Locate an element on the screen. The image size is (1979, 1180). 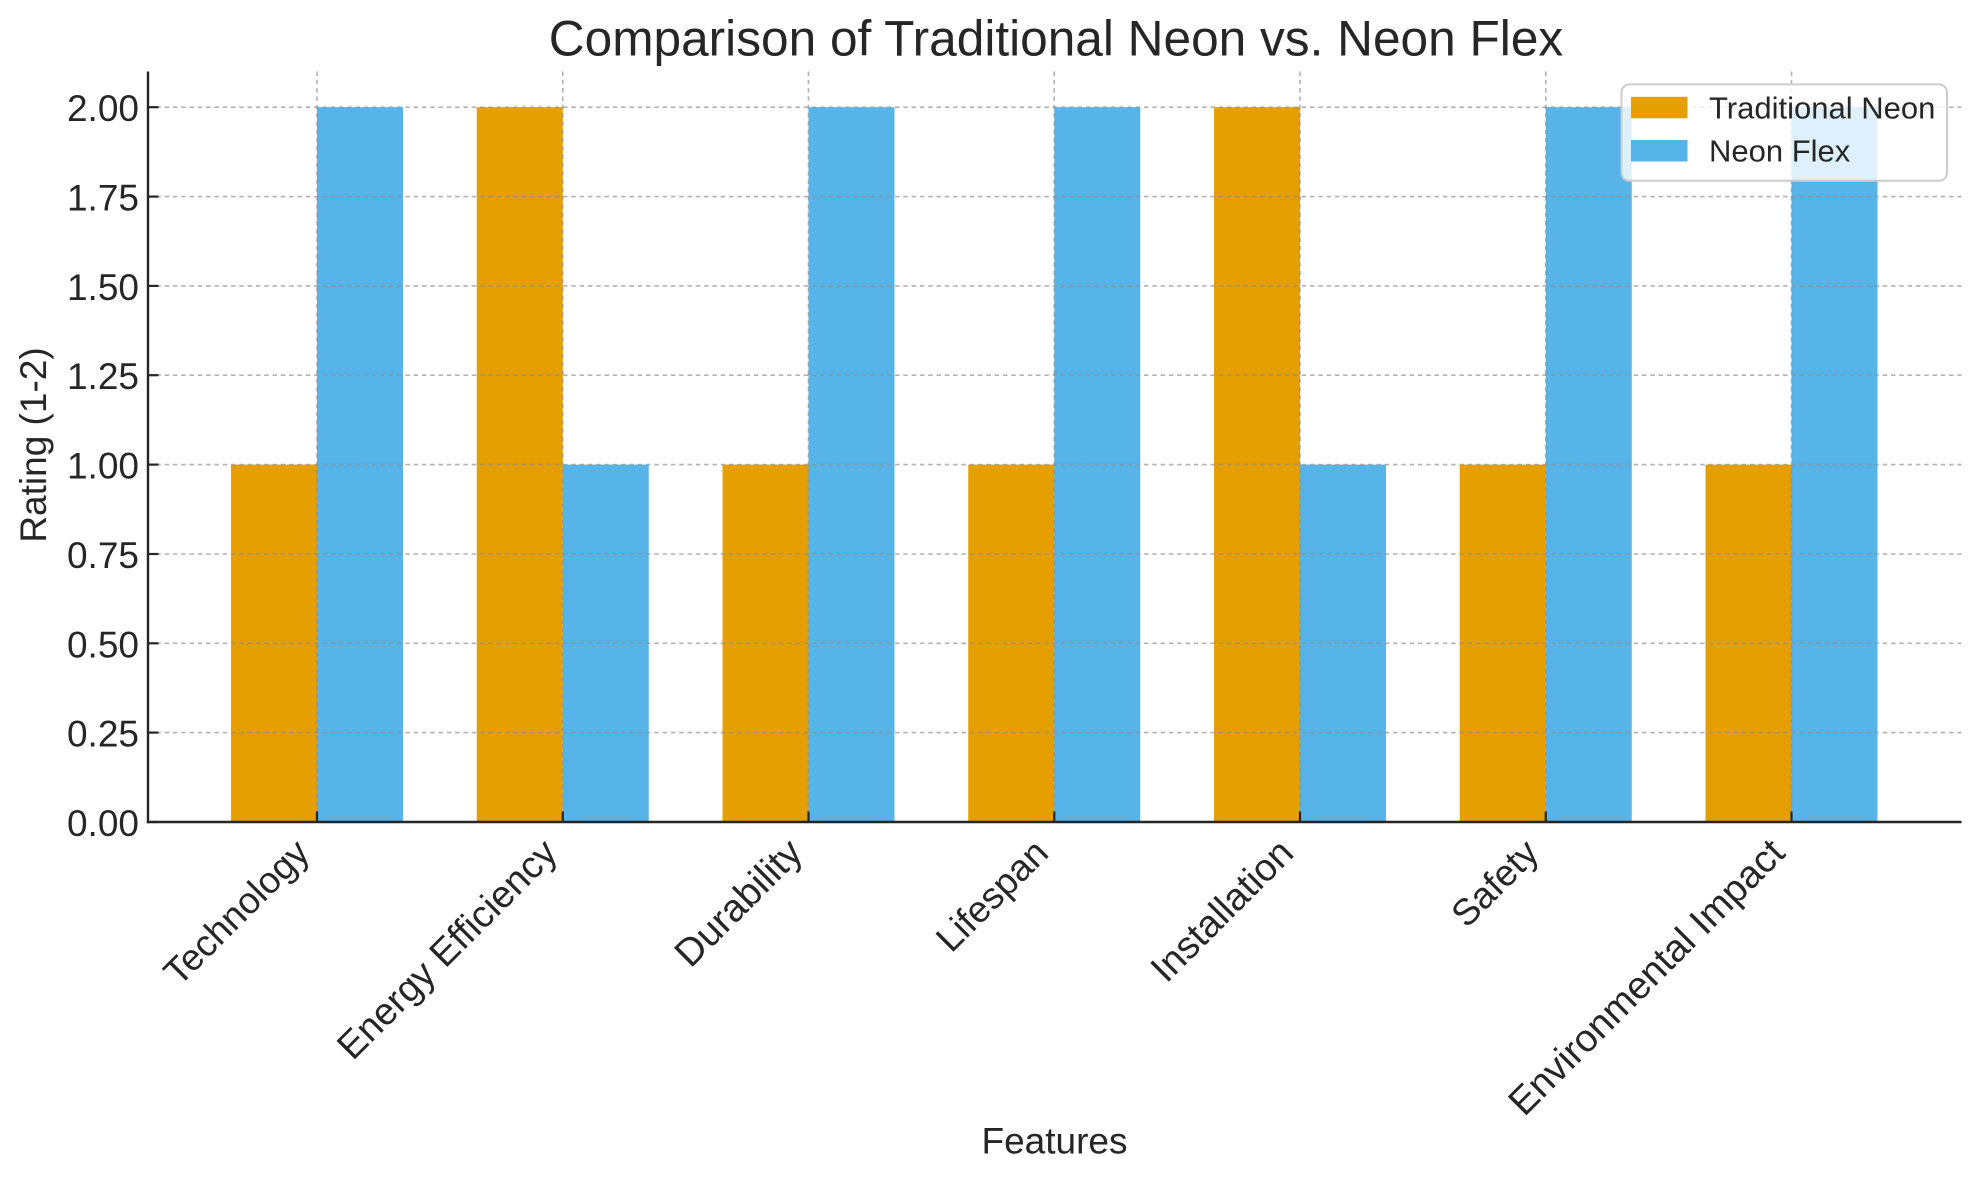
svg-text: 1.50 is located at coordinates (103, 287).